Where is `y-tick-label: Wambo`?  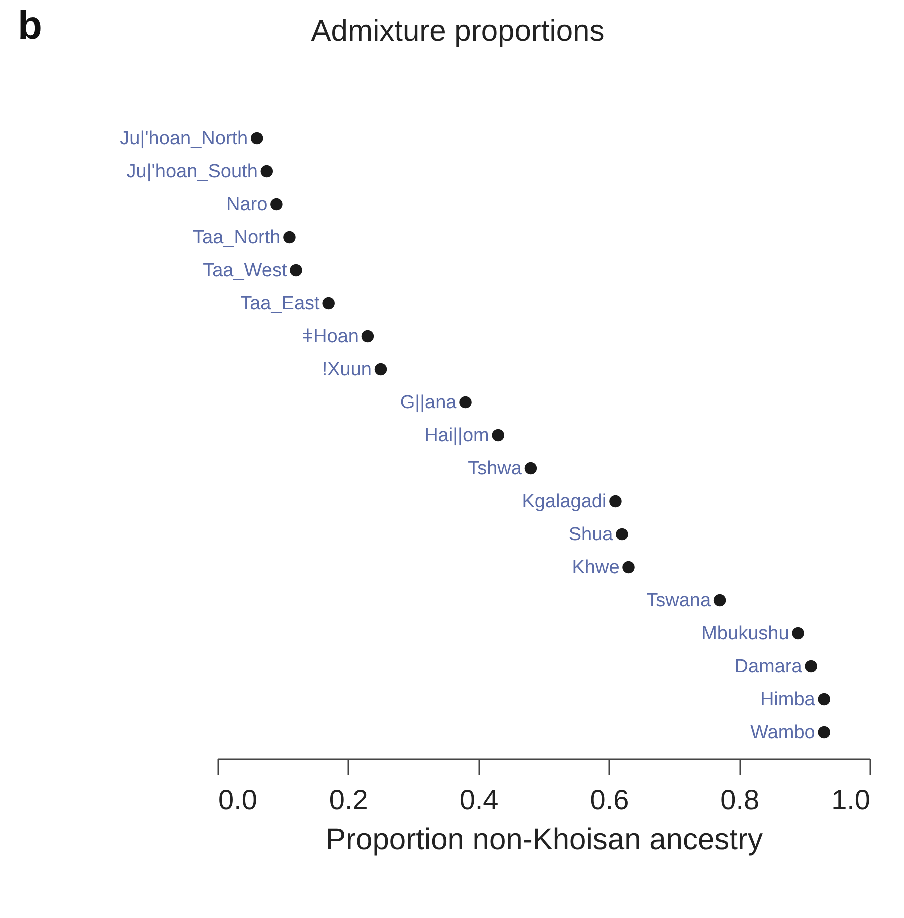 y-tick-label: Wambo is located at coordinates (783, 733).